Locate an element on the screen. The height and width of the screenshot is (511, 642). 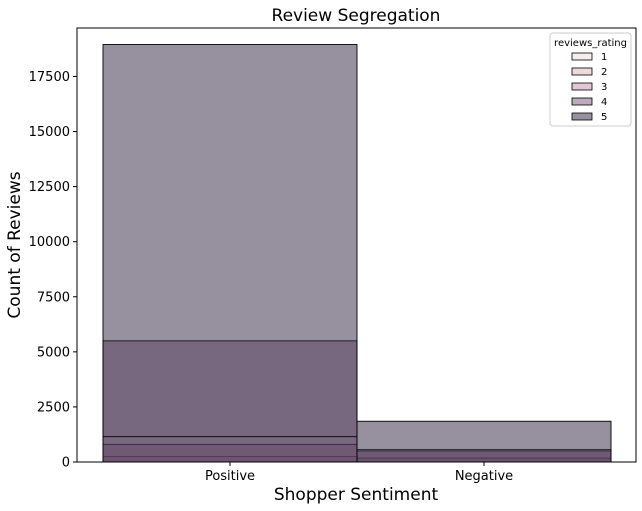
y-axis-label: Count of Reviews is located at coordinates (15, 244).